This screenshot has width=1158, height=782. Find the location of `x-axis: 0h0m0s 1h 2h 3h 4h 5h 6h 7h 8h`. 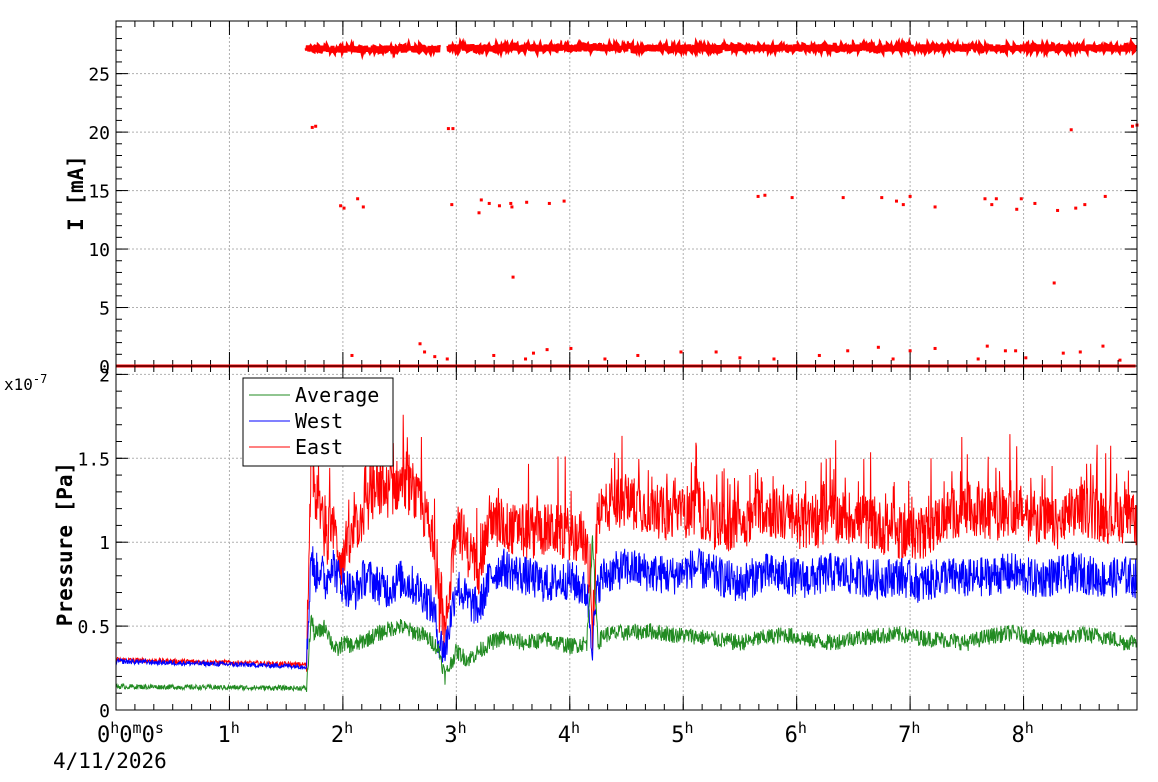

x-axis: 0h0m0s 1h 2h 3h 4h 5h 6h 7h 8h is located at coordinates (565, 733).